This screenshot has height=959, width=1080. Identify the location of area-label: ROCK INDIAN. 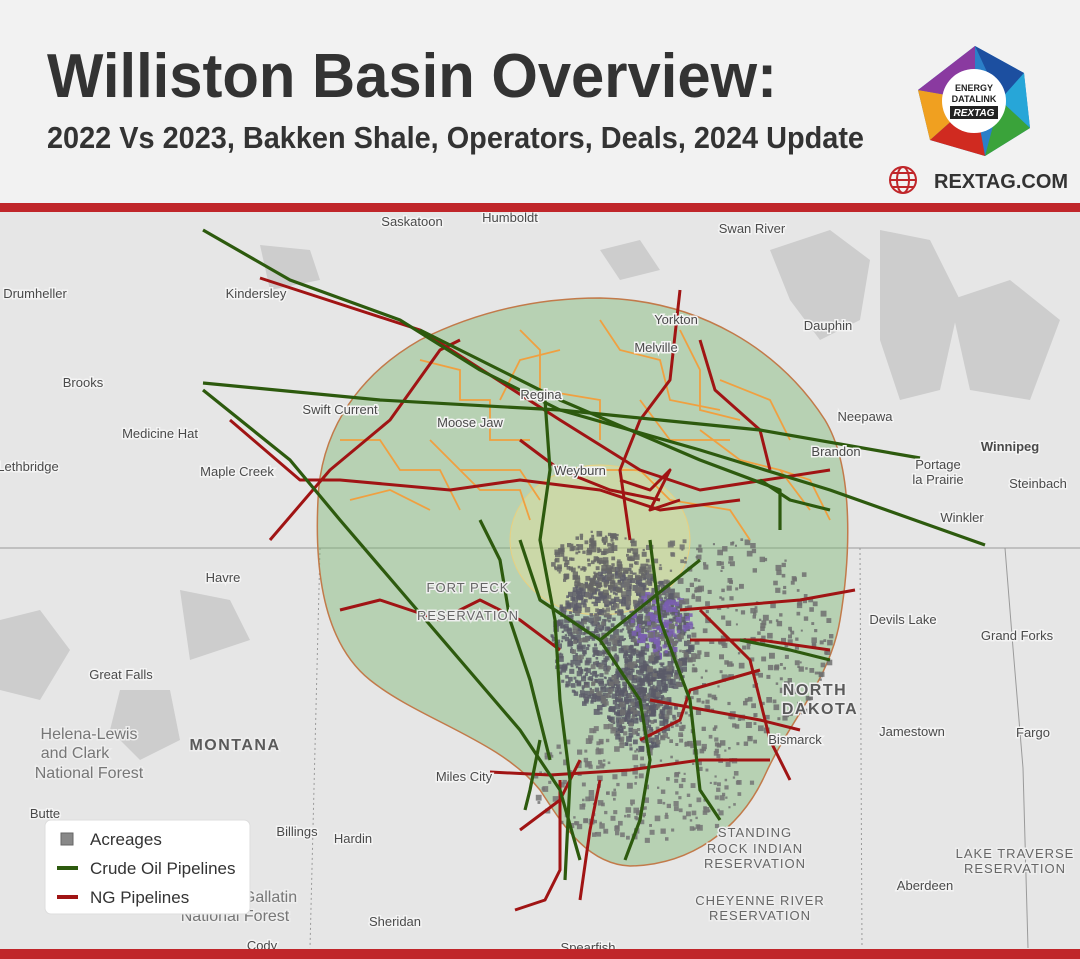
(755, 848).